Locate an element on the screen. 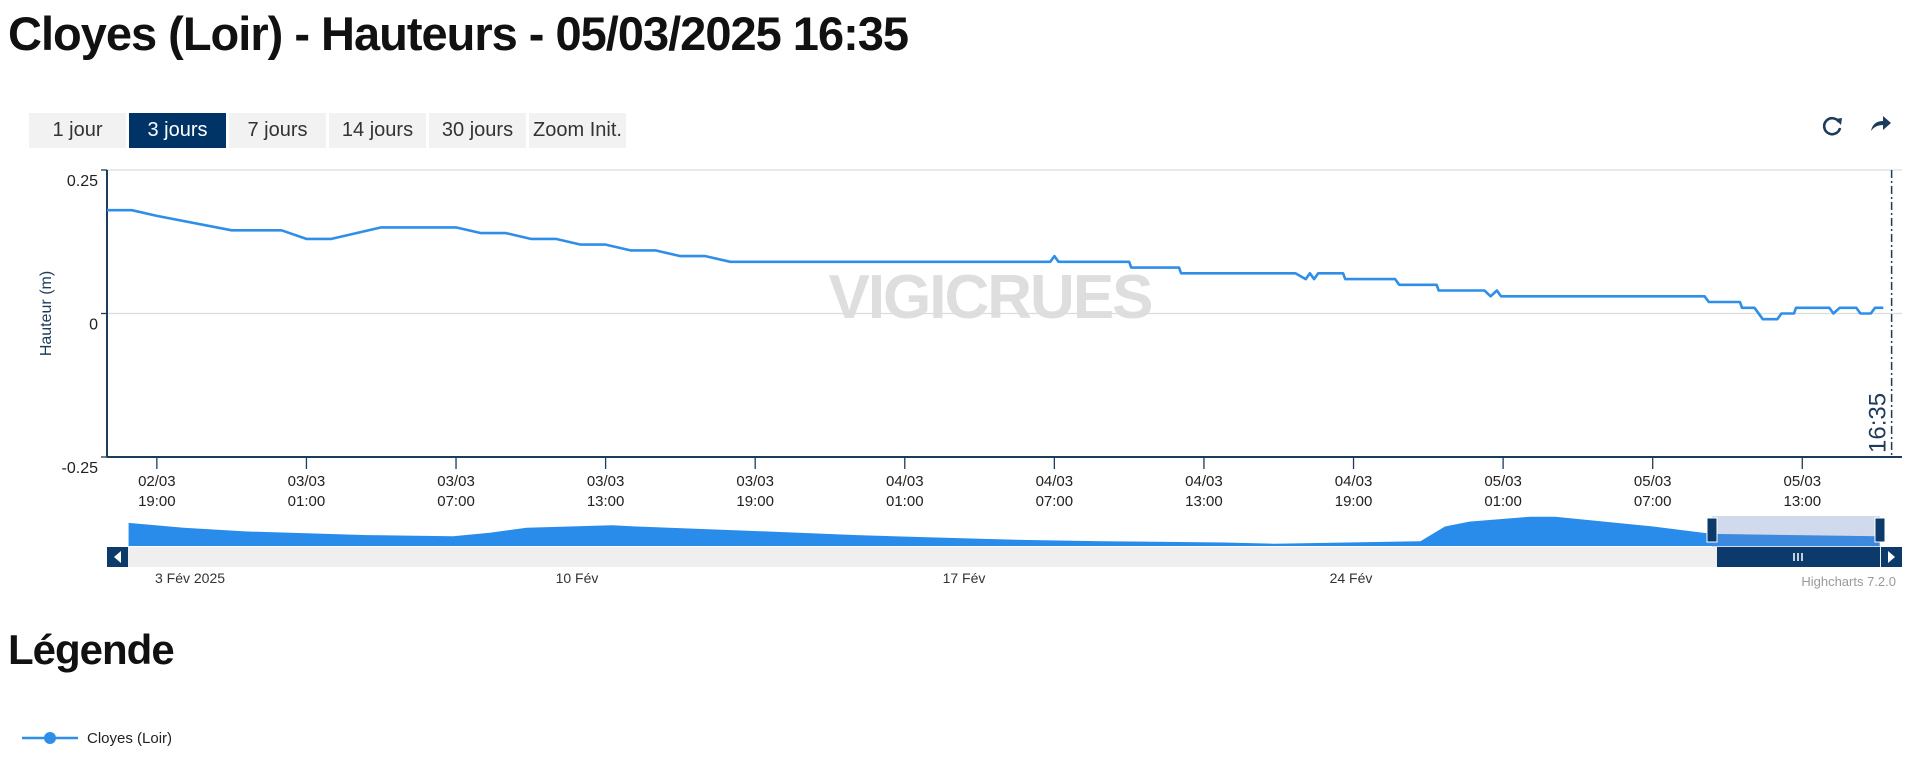 The width and height of the screenshot is (1920, 758). range-button: 7 jours is located at coordinates (277, 130).